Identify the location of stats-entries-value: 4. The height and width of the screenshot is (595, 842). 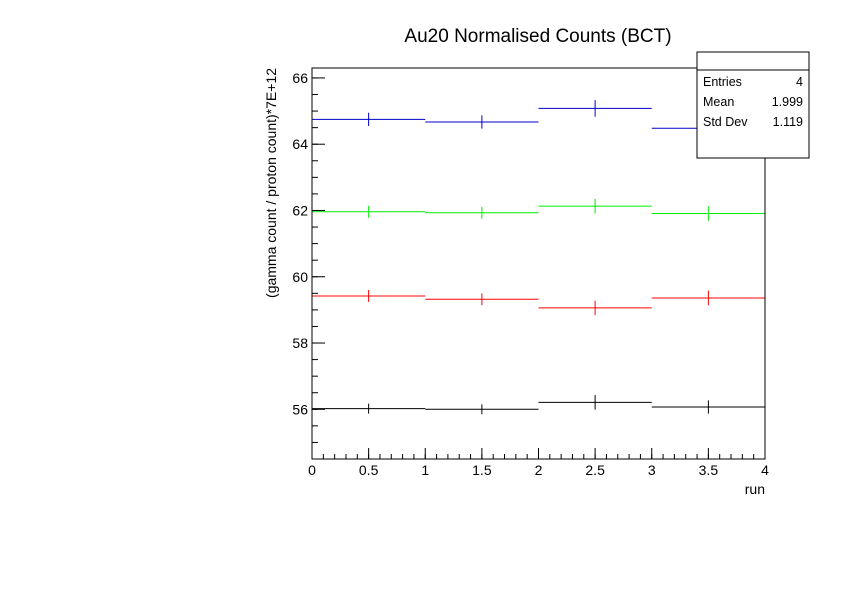
(799, 82).